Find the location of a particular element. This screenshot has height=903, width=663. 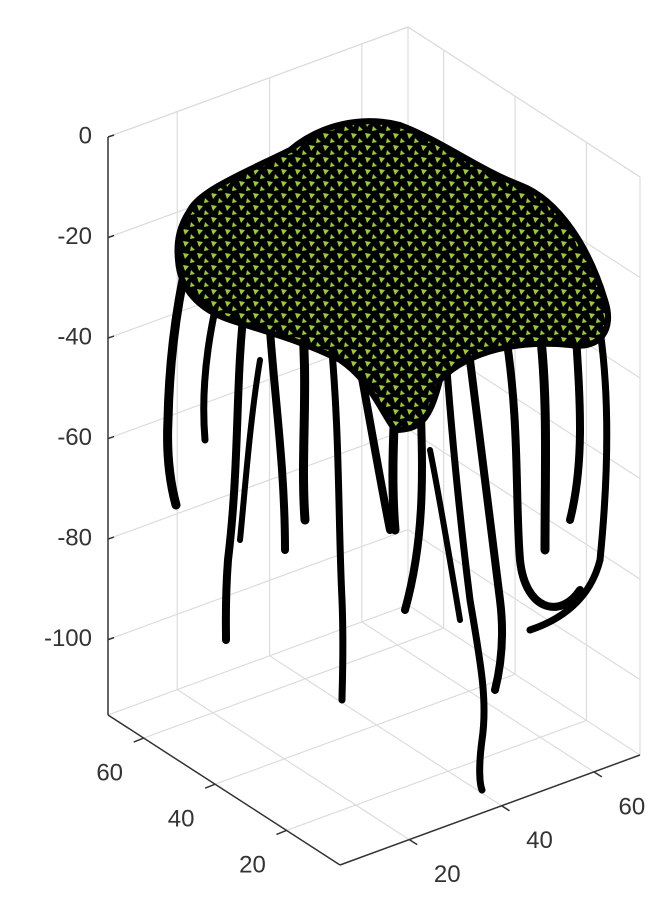

y-tick-label: 60 is located at coordinates (109, 772).